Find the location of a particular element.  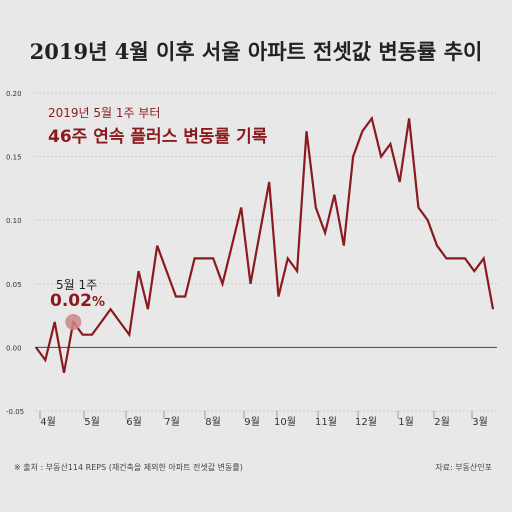

y-tick-label: 0.05 is located at coordinates (14, 285).